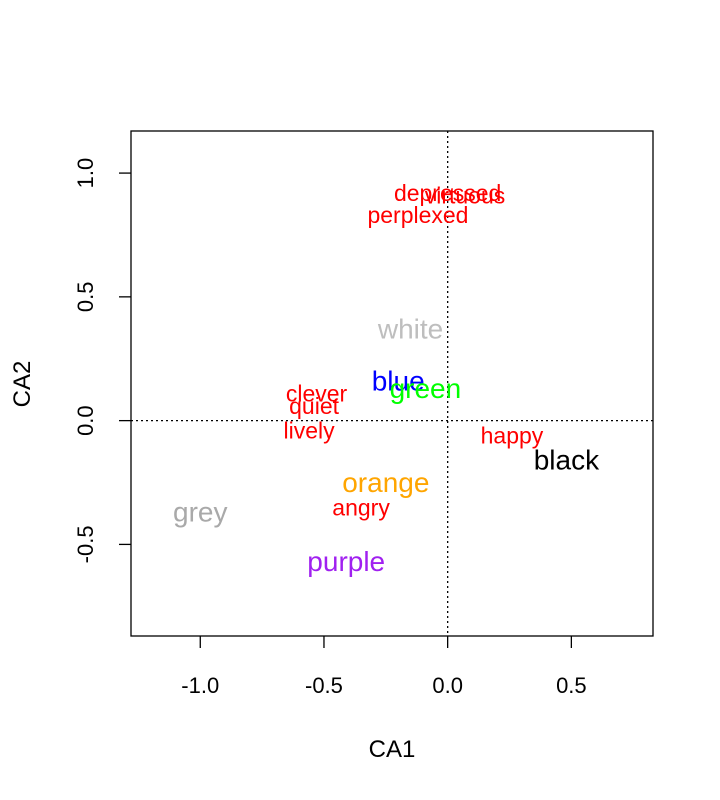  What do you see at coordinates (398, 381) in the screenshot?
I see `point-label-blue: blue` at bounding box center [398, 381].